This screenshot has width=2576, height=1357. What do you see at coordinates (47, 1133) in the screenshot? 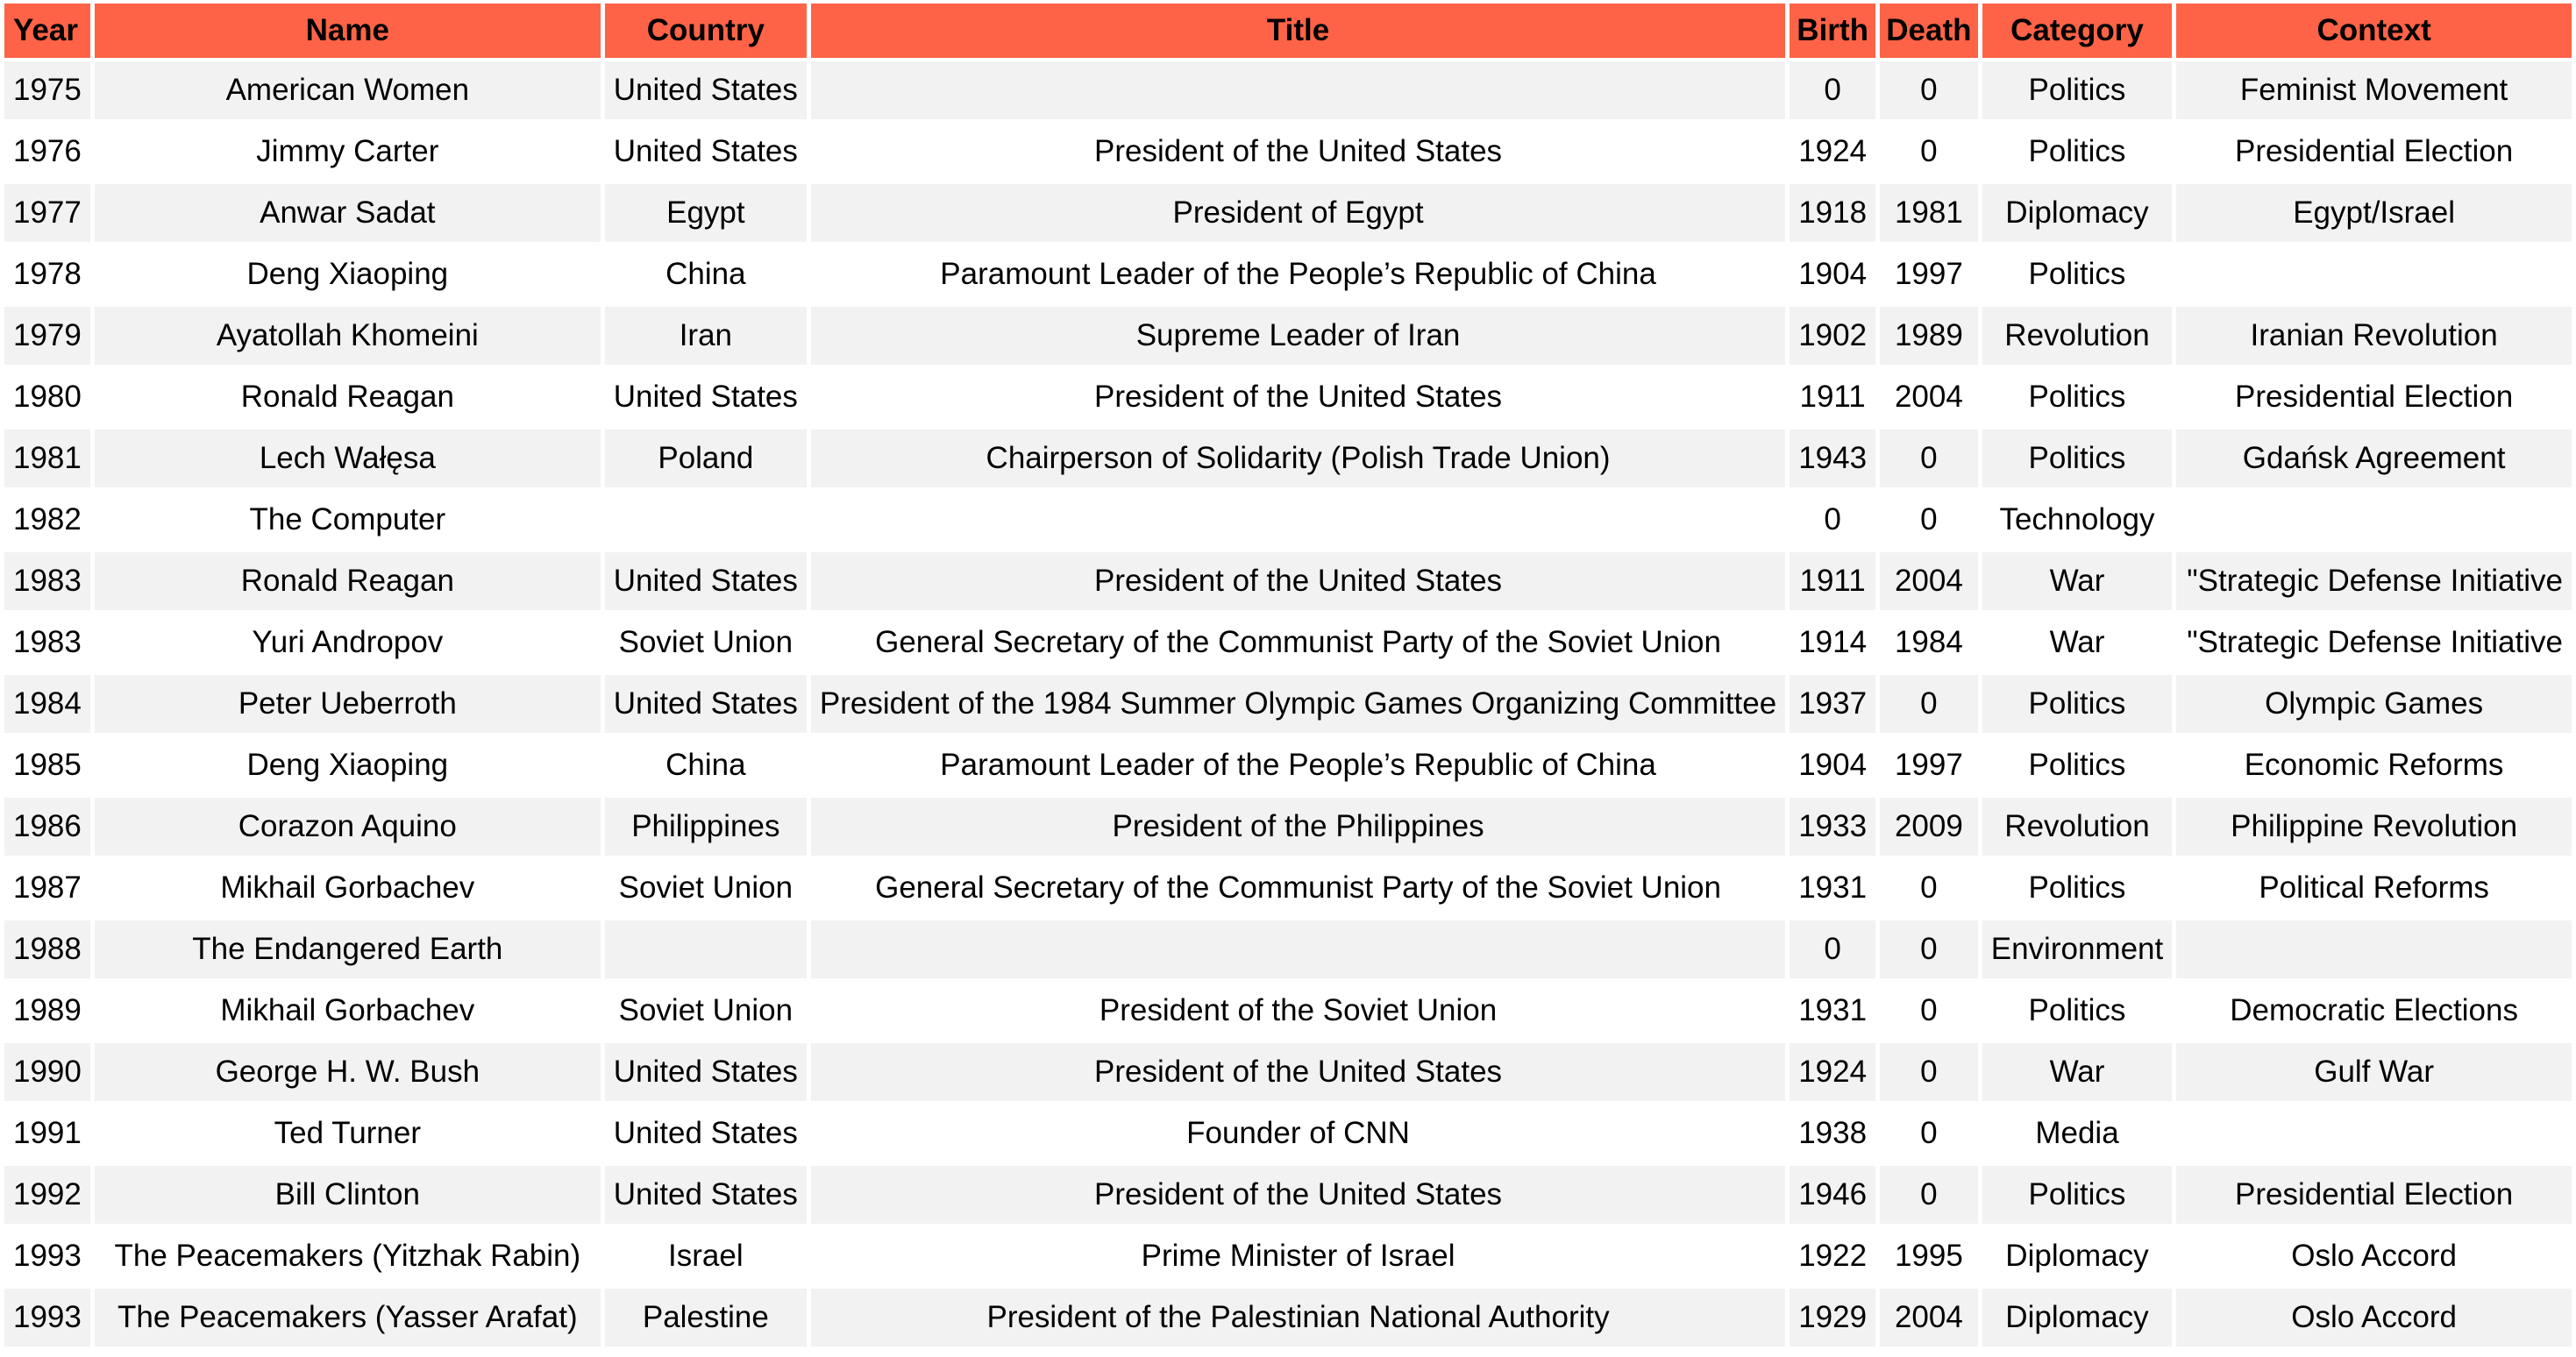
I see `cell-year: 1991` at bounding box center [47, 1133].